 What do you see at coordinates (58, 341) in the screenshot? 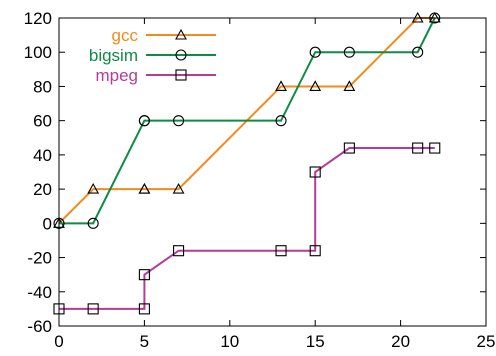
I see `x-tick-label: 0` at bounding box center [58, 341].